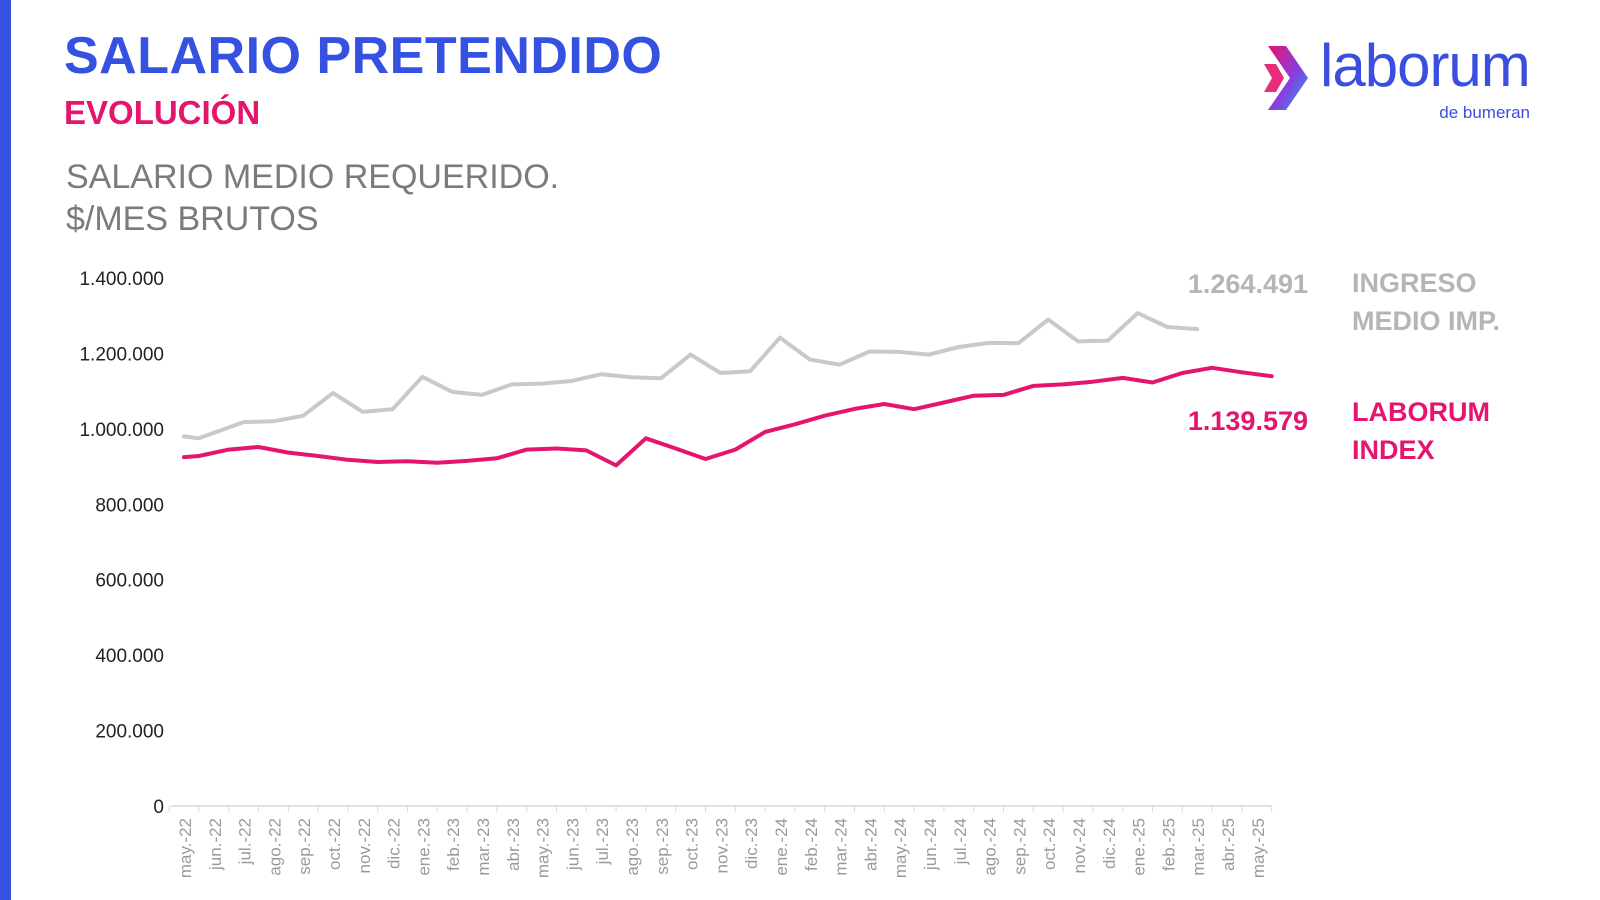 The image size is (1600, 900). What do you see at coordinates (274, 847) in the screenshot?
I see `x-tick-label: ago.-22` at bounding box center [274, 847].